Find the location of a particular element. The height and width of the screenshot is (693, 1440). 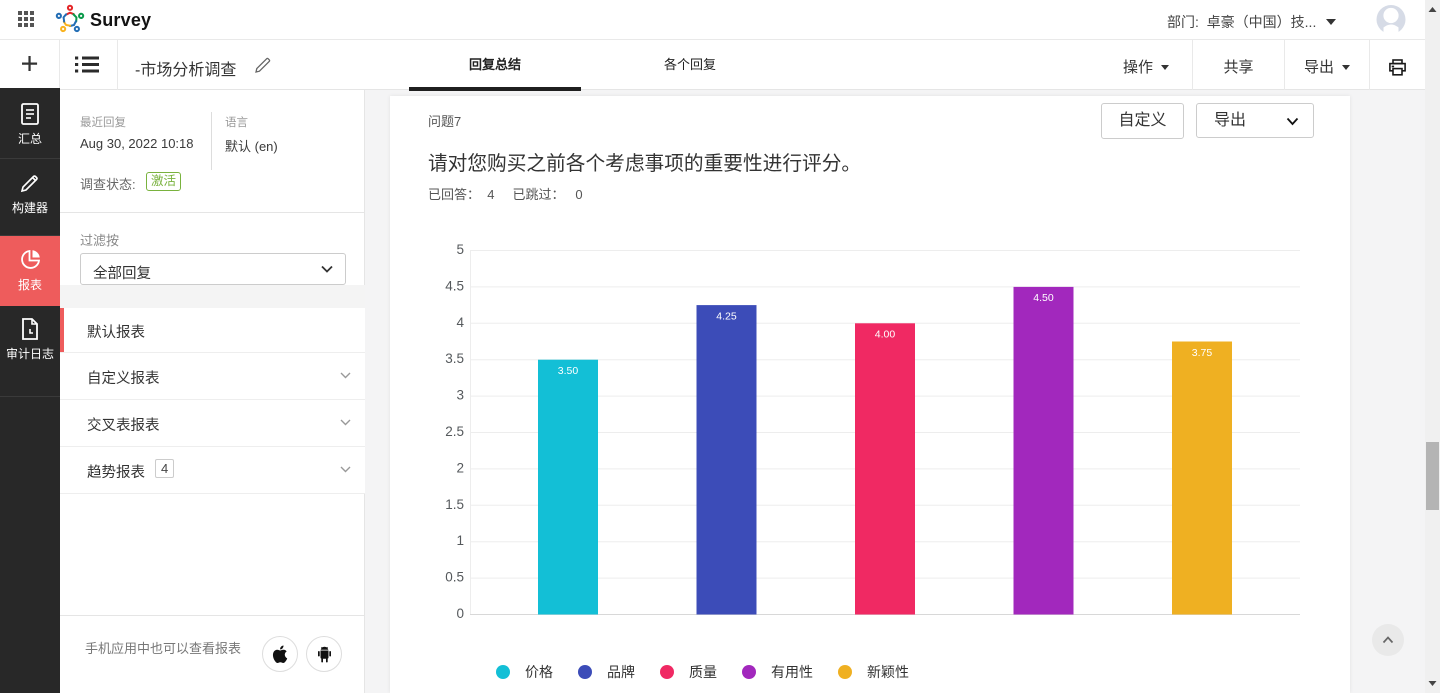

svg-text: 0.5 is located at coordinates (454, 577).